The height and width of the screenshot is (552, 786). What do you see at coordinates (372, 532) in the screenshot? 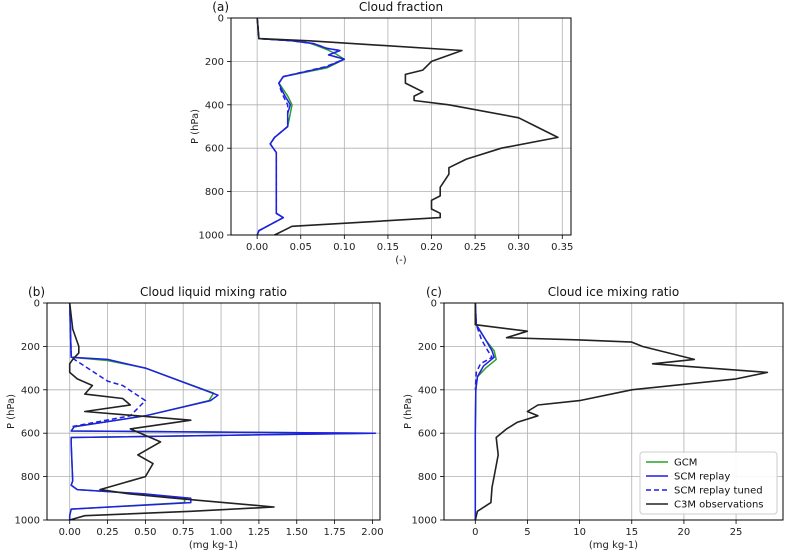
I see `x-tick-label: 2.00` at bounding box center [372, 532].